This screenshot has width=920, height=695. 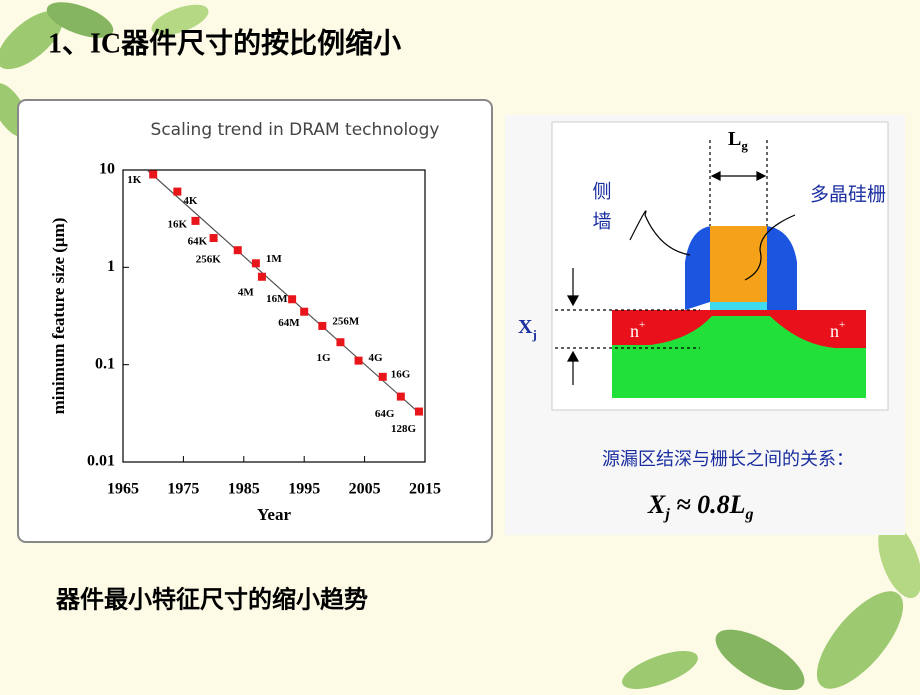 I want to click on gate-length-sub: g, so click(x=744, y=145).